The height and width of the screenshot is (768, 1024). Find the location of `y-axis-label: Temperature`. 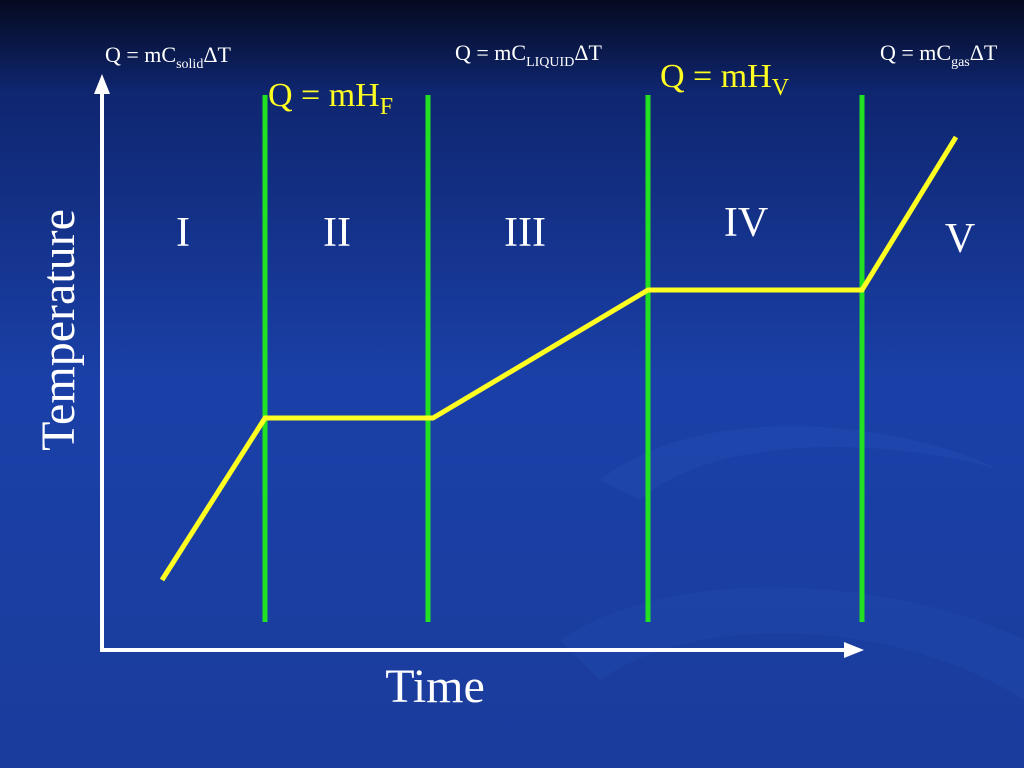

y-axis-label: Temperature is located at coordinates (58, 330).